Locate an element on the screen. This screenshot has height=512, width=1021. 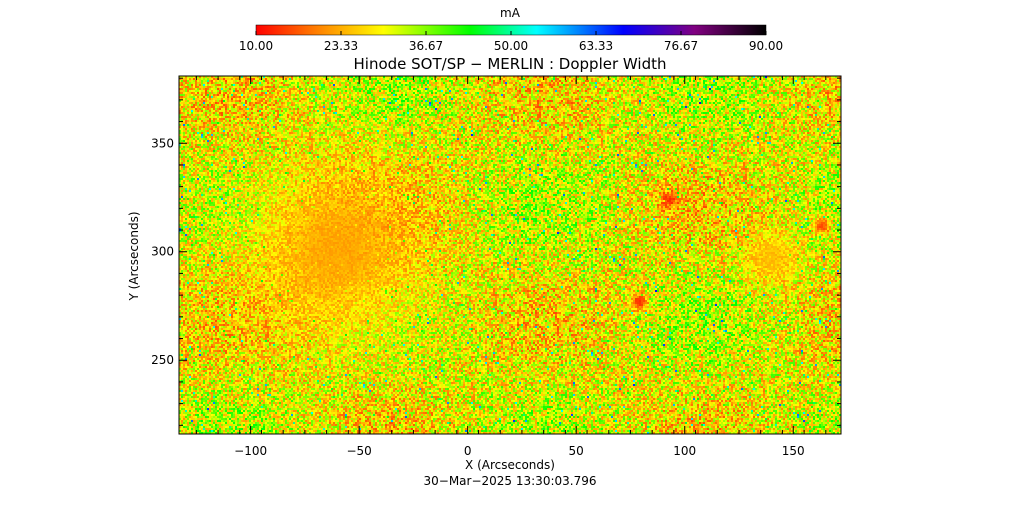
x-axis-label: X (Arcseconds) is located at coordinates (510, 465).